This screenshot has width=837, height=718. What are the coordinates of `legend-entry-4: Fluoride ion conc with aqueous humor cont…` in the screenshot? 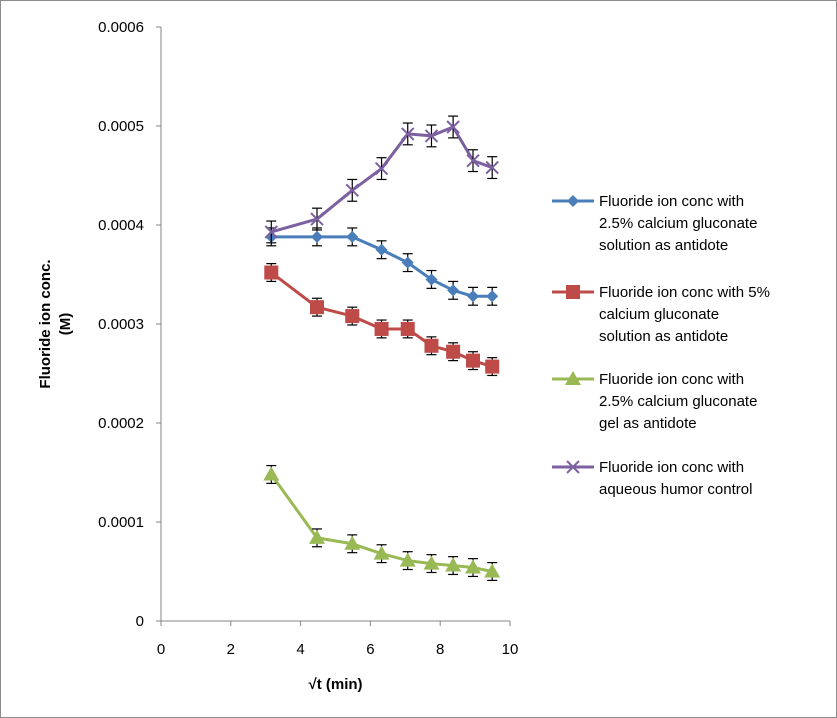 It's located at (652, 478).